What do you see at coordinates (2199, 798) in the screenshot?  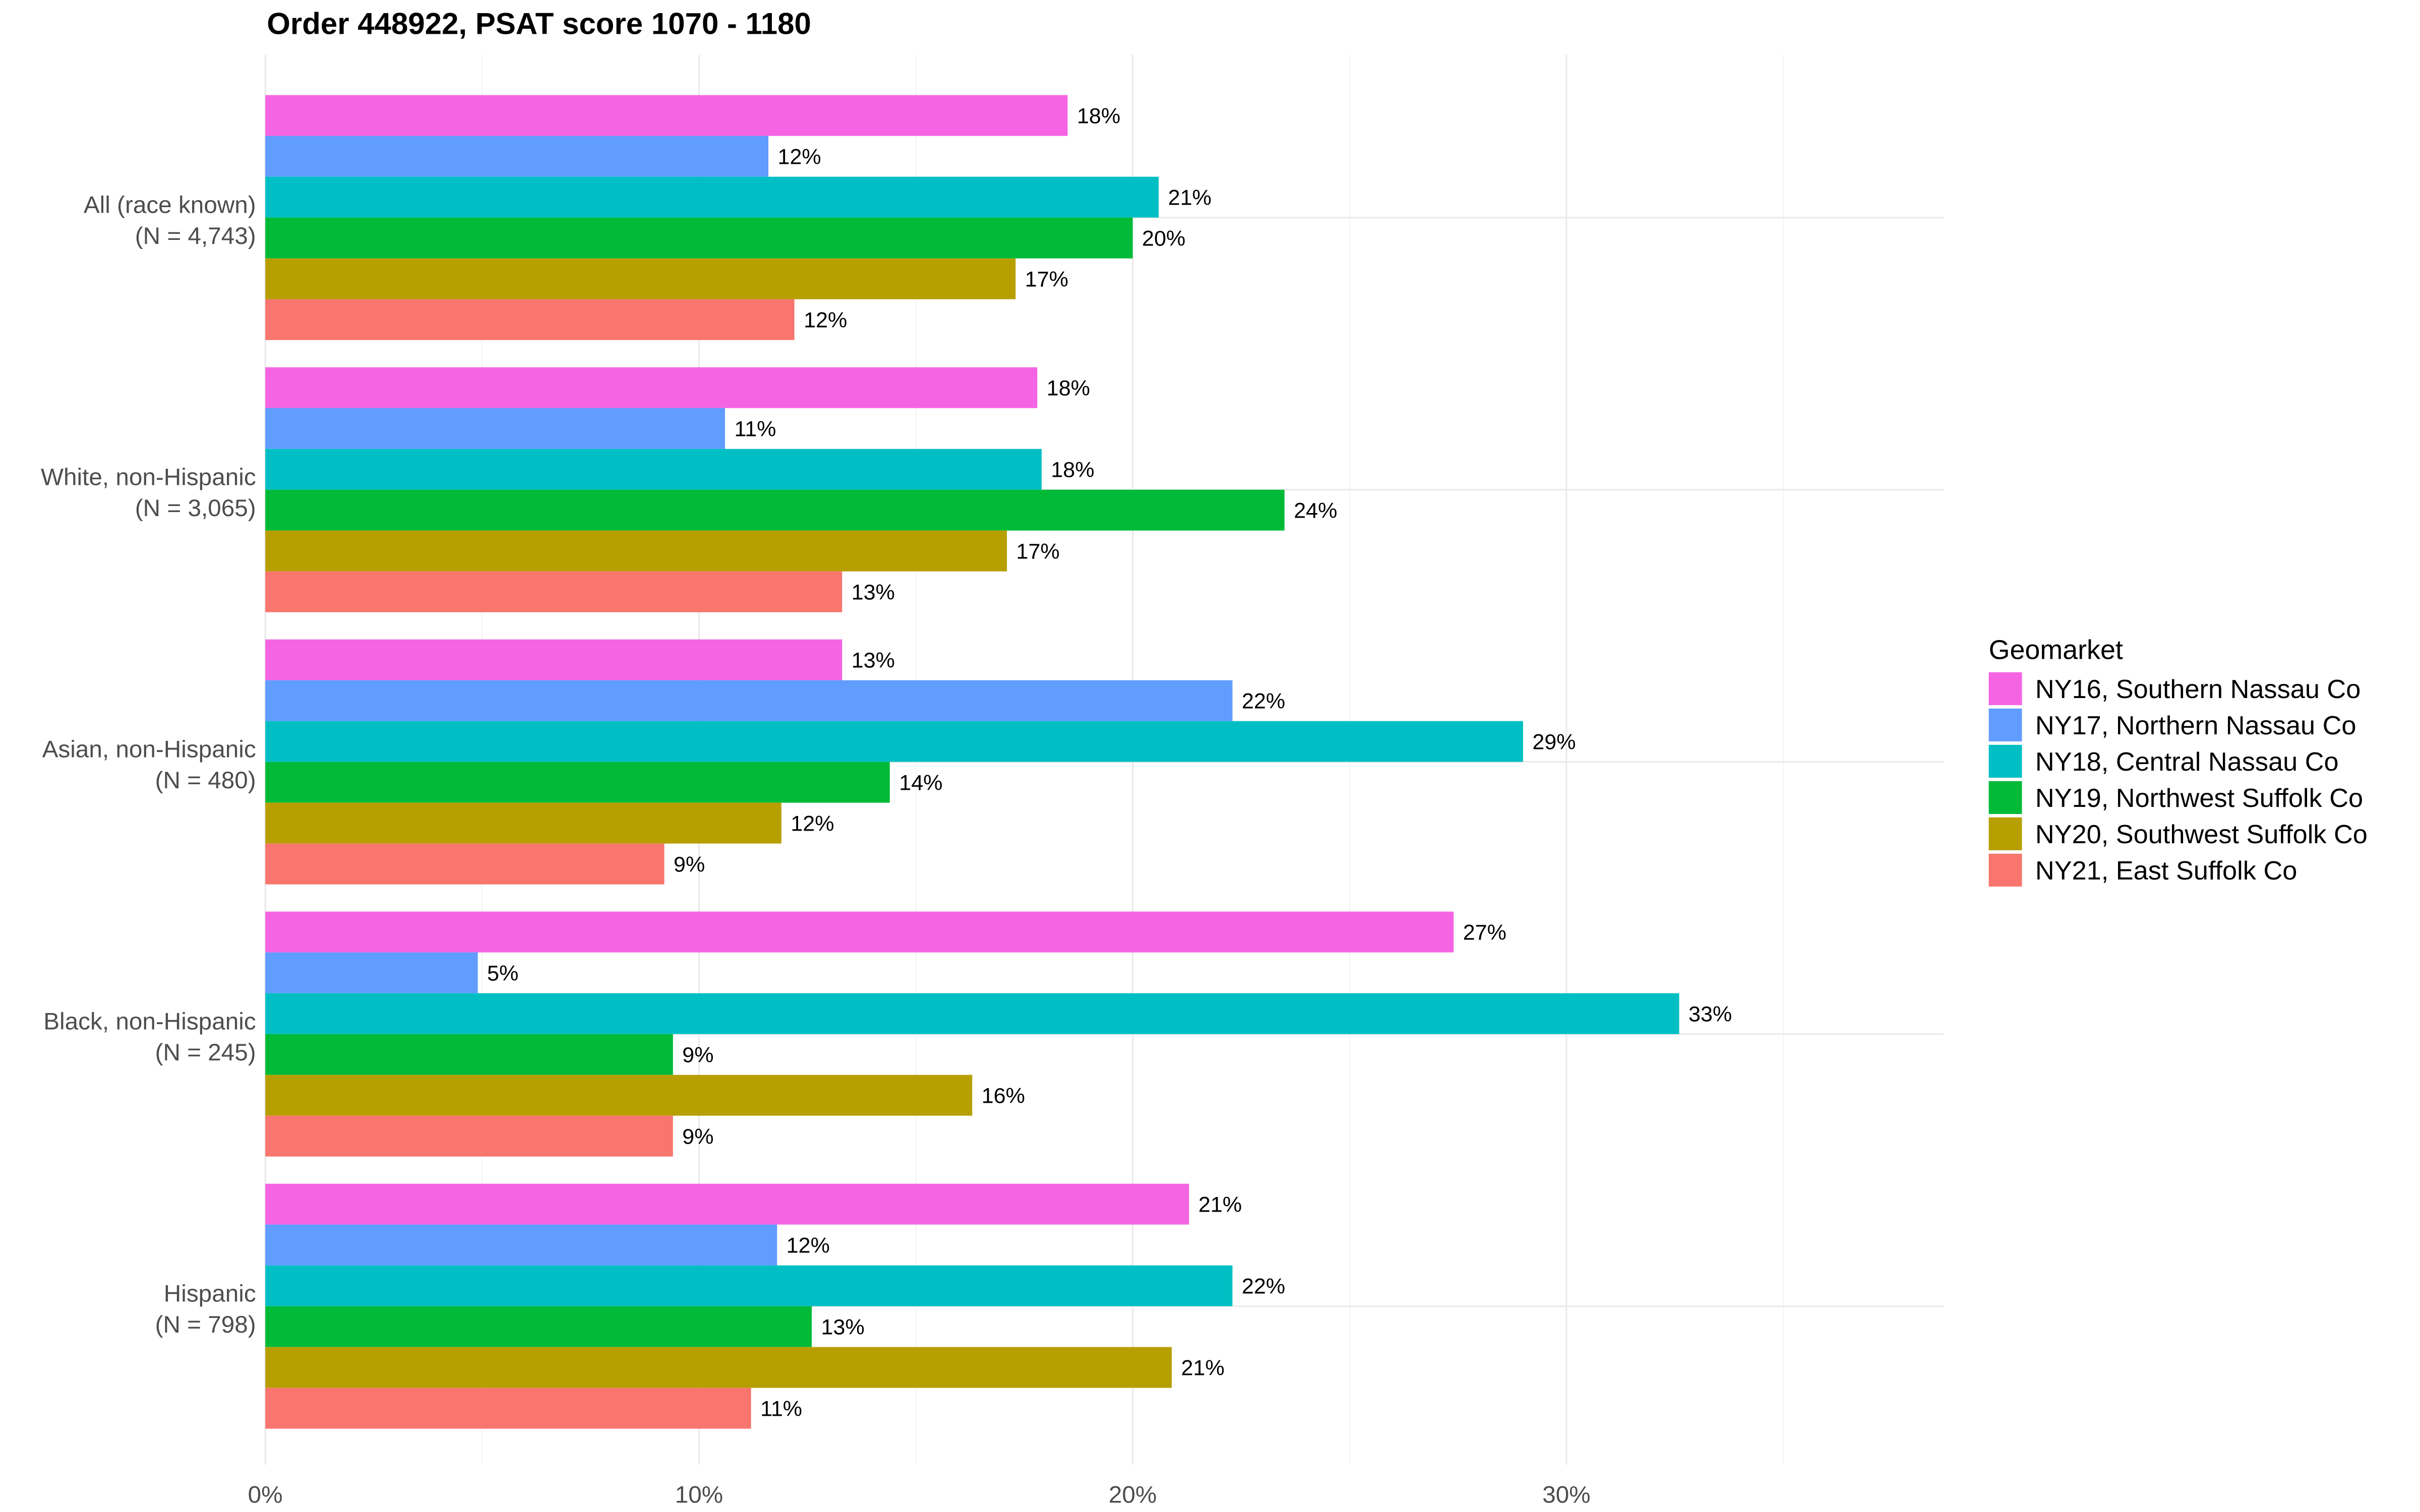 I see `legend-item-label: NY19, Northwest Suffolk Co` at bounding box center [2199, 798].